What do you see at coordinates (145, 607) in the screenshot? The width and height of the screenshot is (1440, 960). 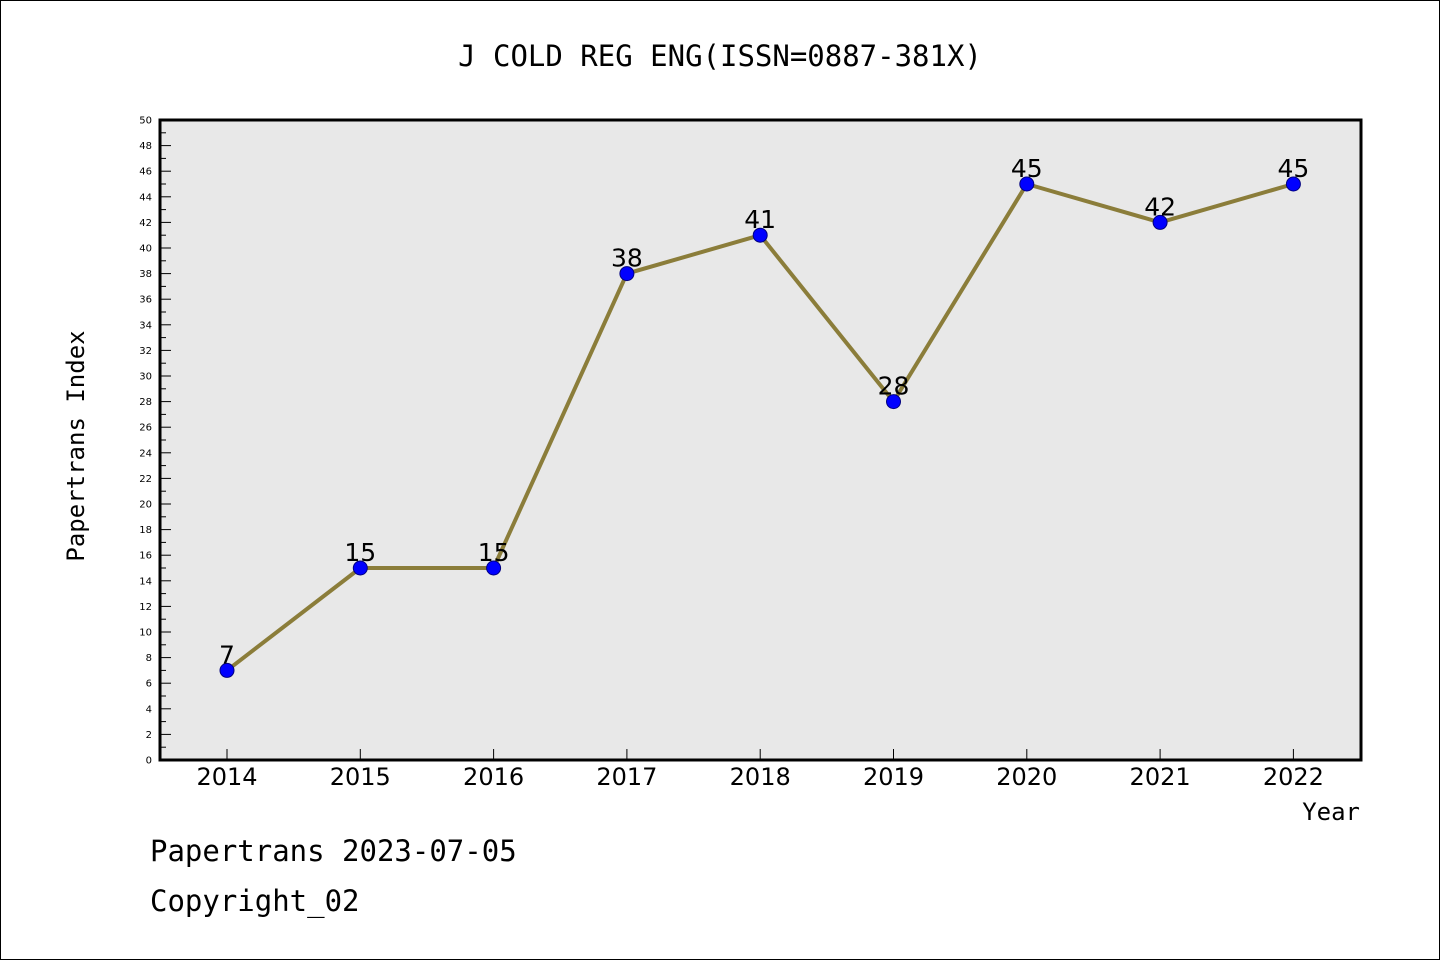 I see `y-tick-label: 12` at bounding box center [145, 607].